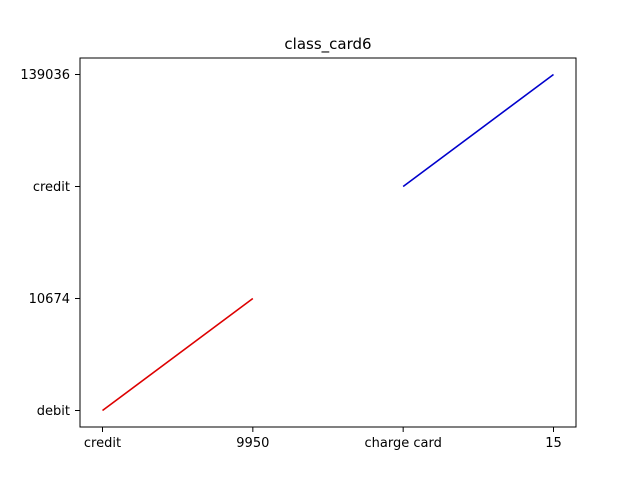  I want to click on y-tick-label-10674: 10674, so click(49, 299).